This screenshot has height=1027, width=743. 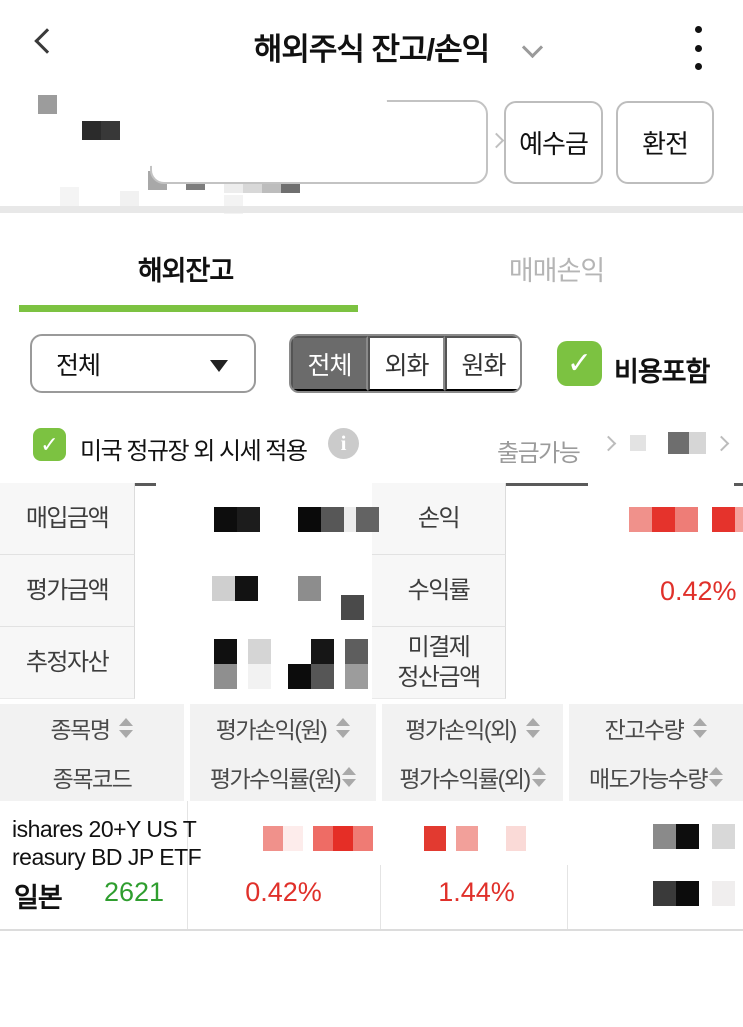 I want to click on cost-include-checkbox: ✓, so click(x=579, y=363).